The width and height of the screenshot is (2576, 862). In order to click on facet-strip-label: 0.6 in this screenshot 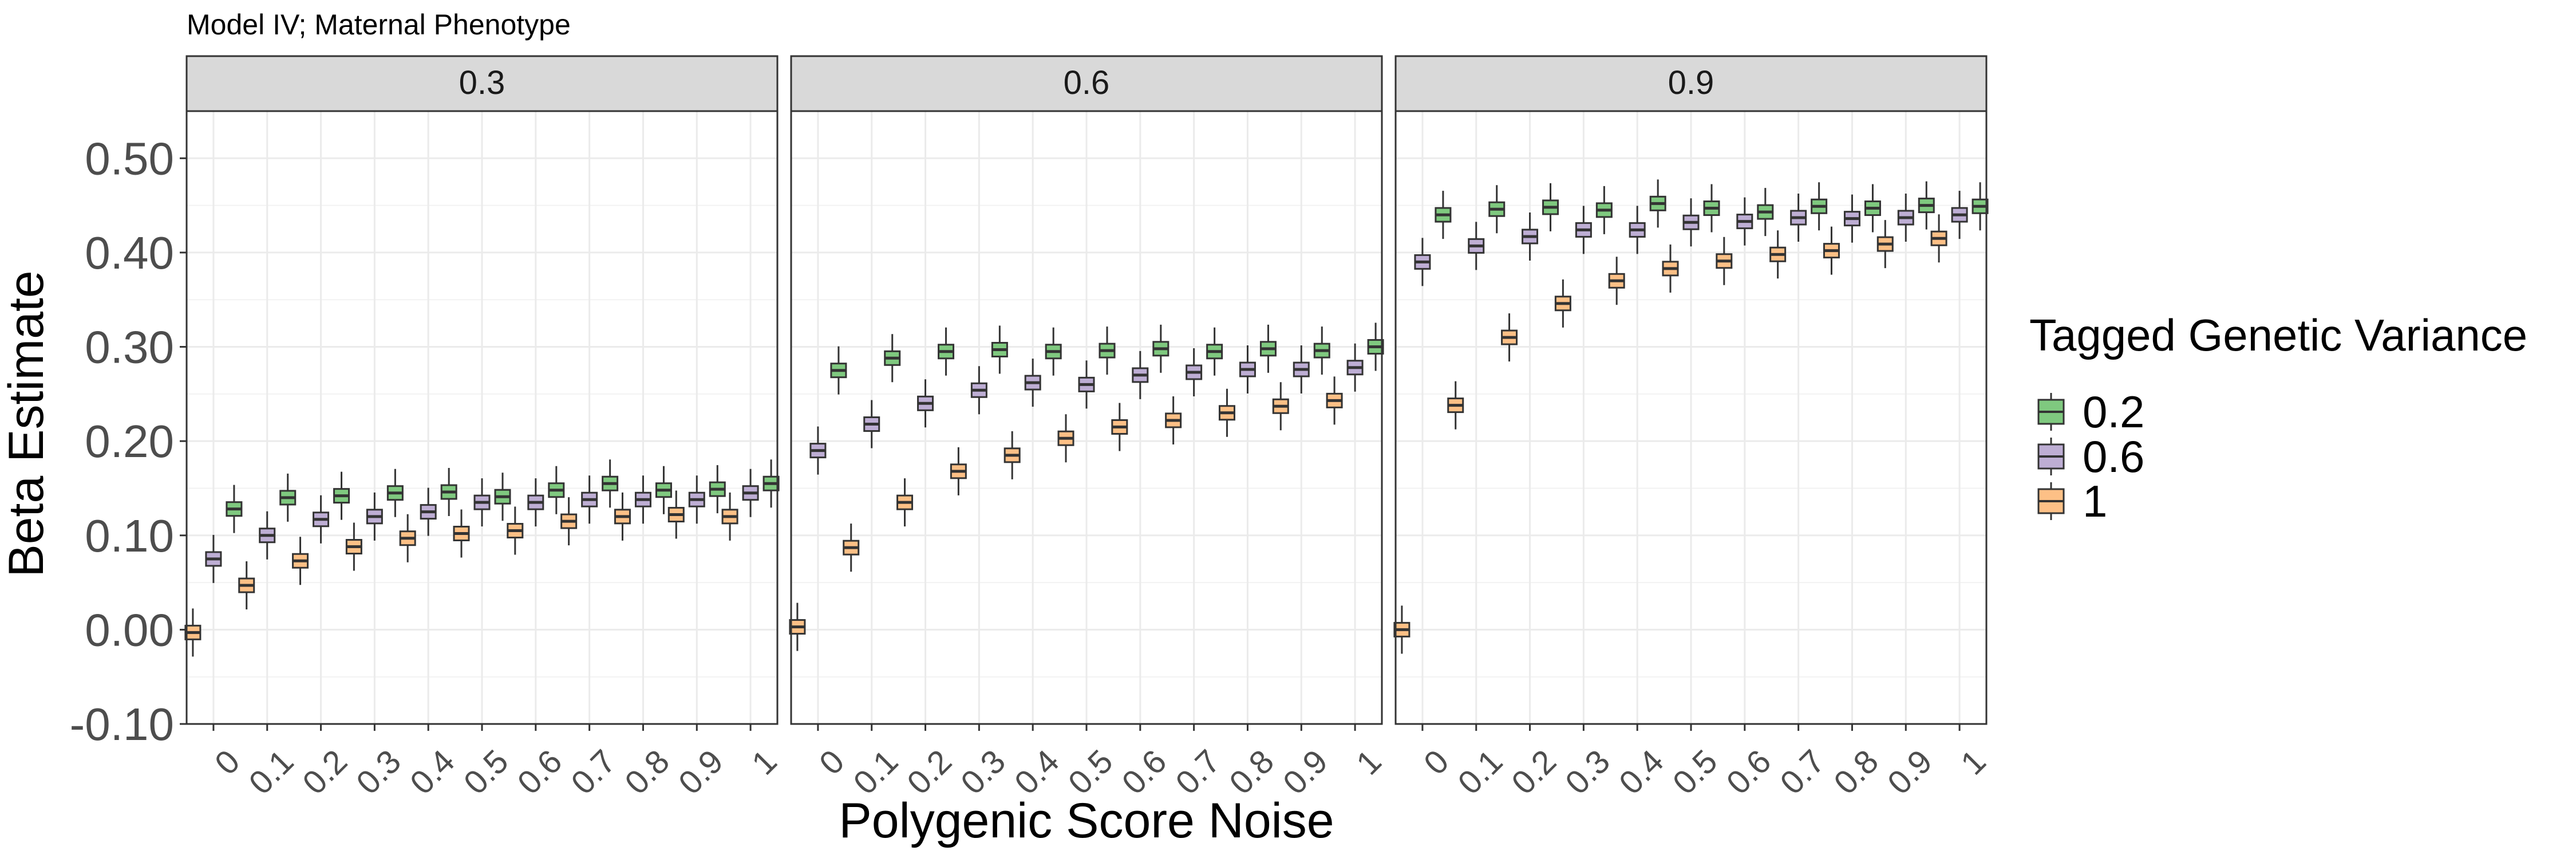, I will do `click(1087, 82)`.